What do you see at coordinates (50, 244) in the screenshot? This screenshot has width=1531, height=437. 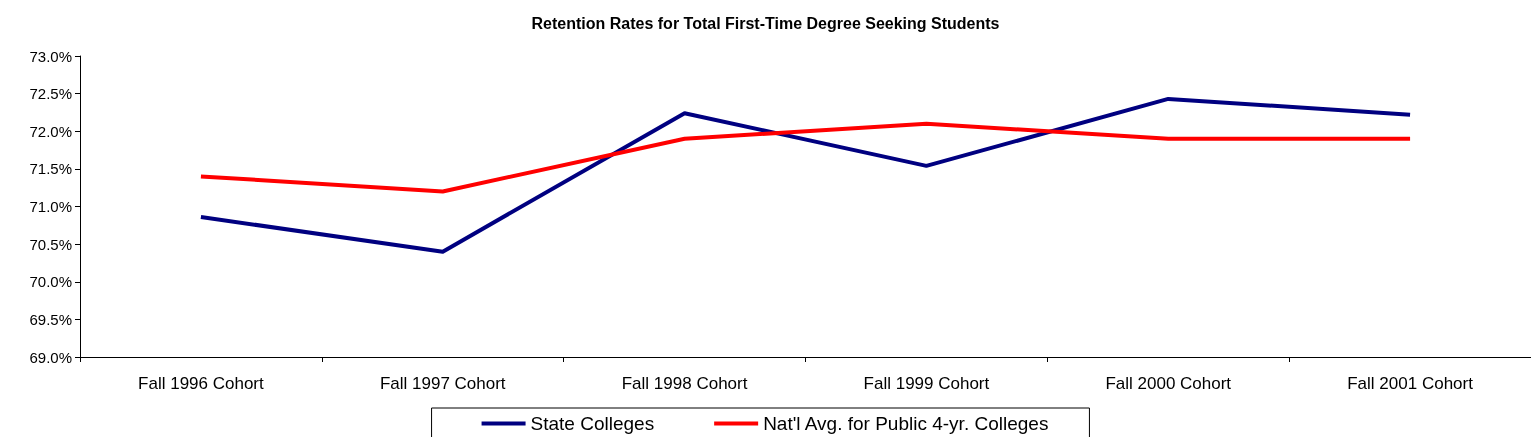 I see `y-tick-label: 70.5%` at bounding box center [50, 244].